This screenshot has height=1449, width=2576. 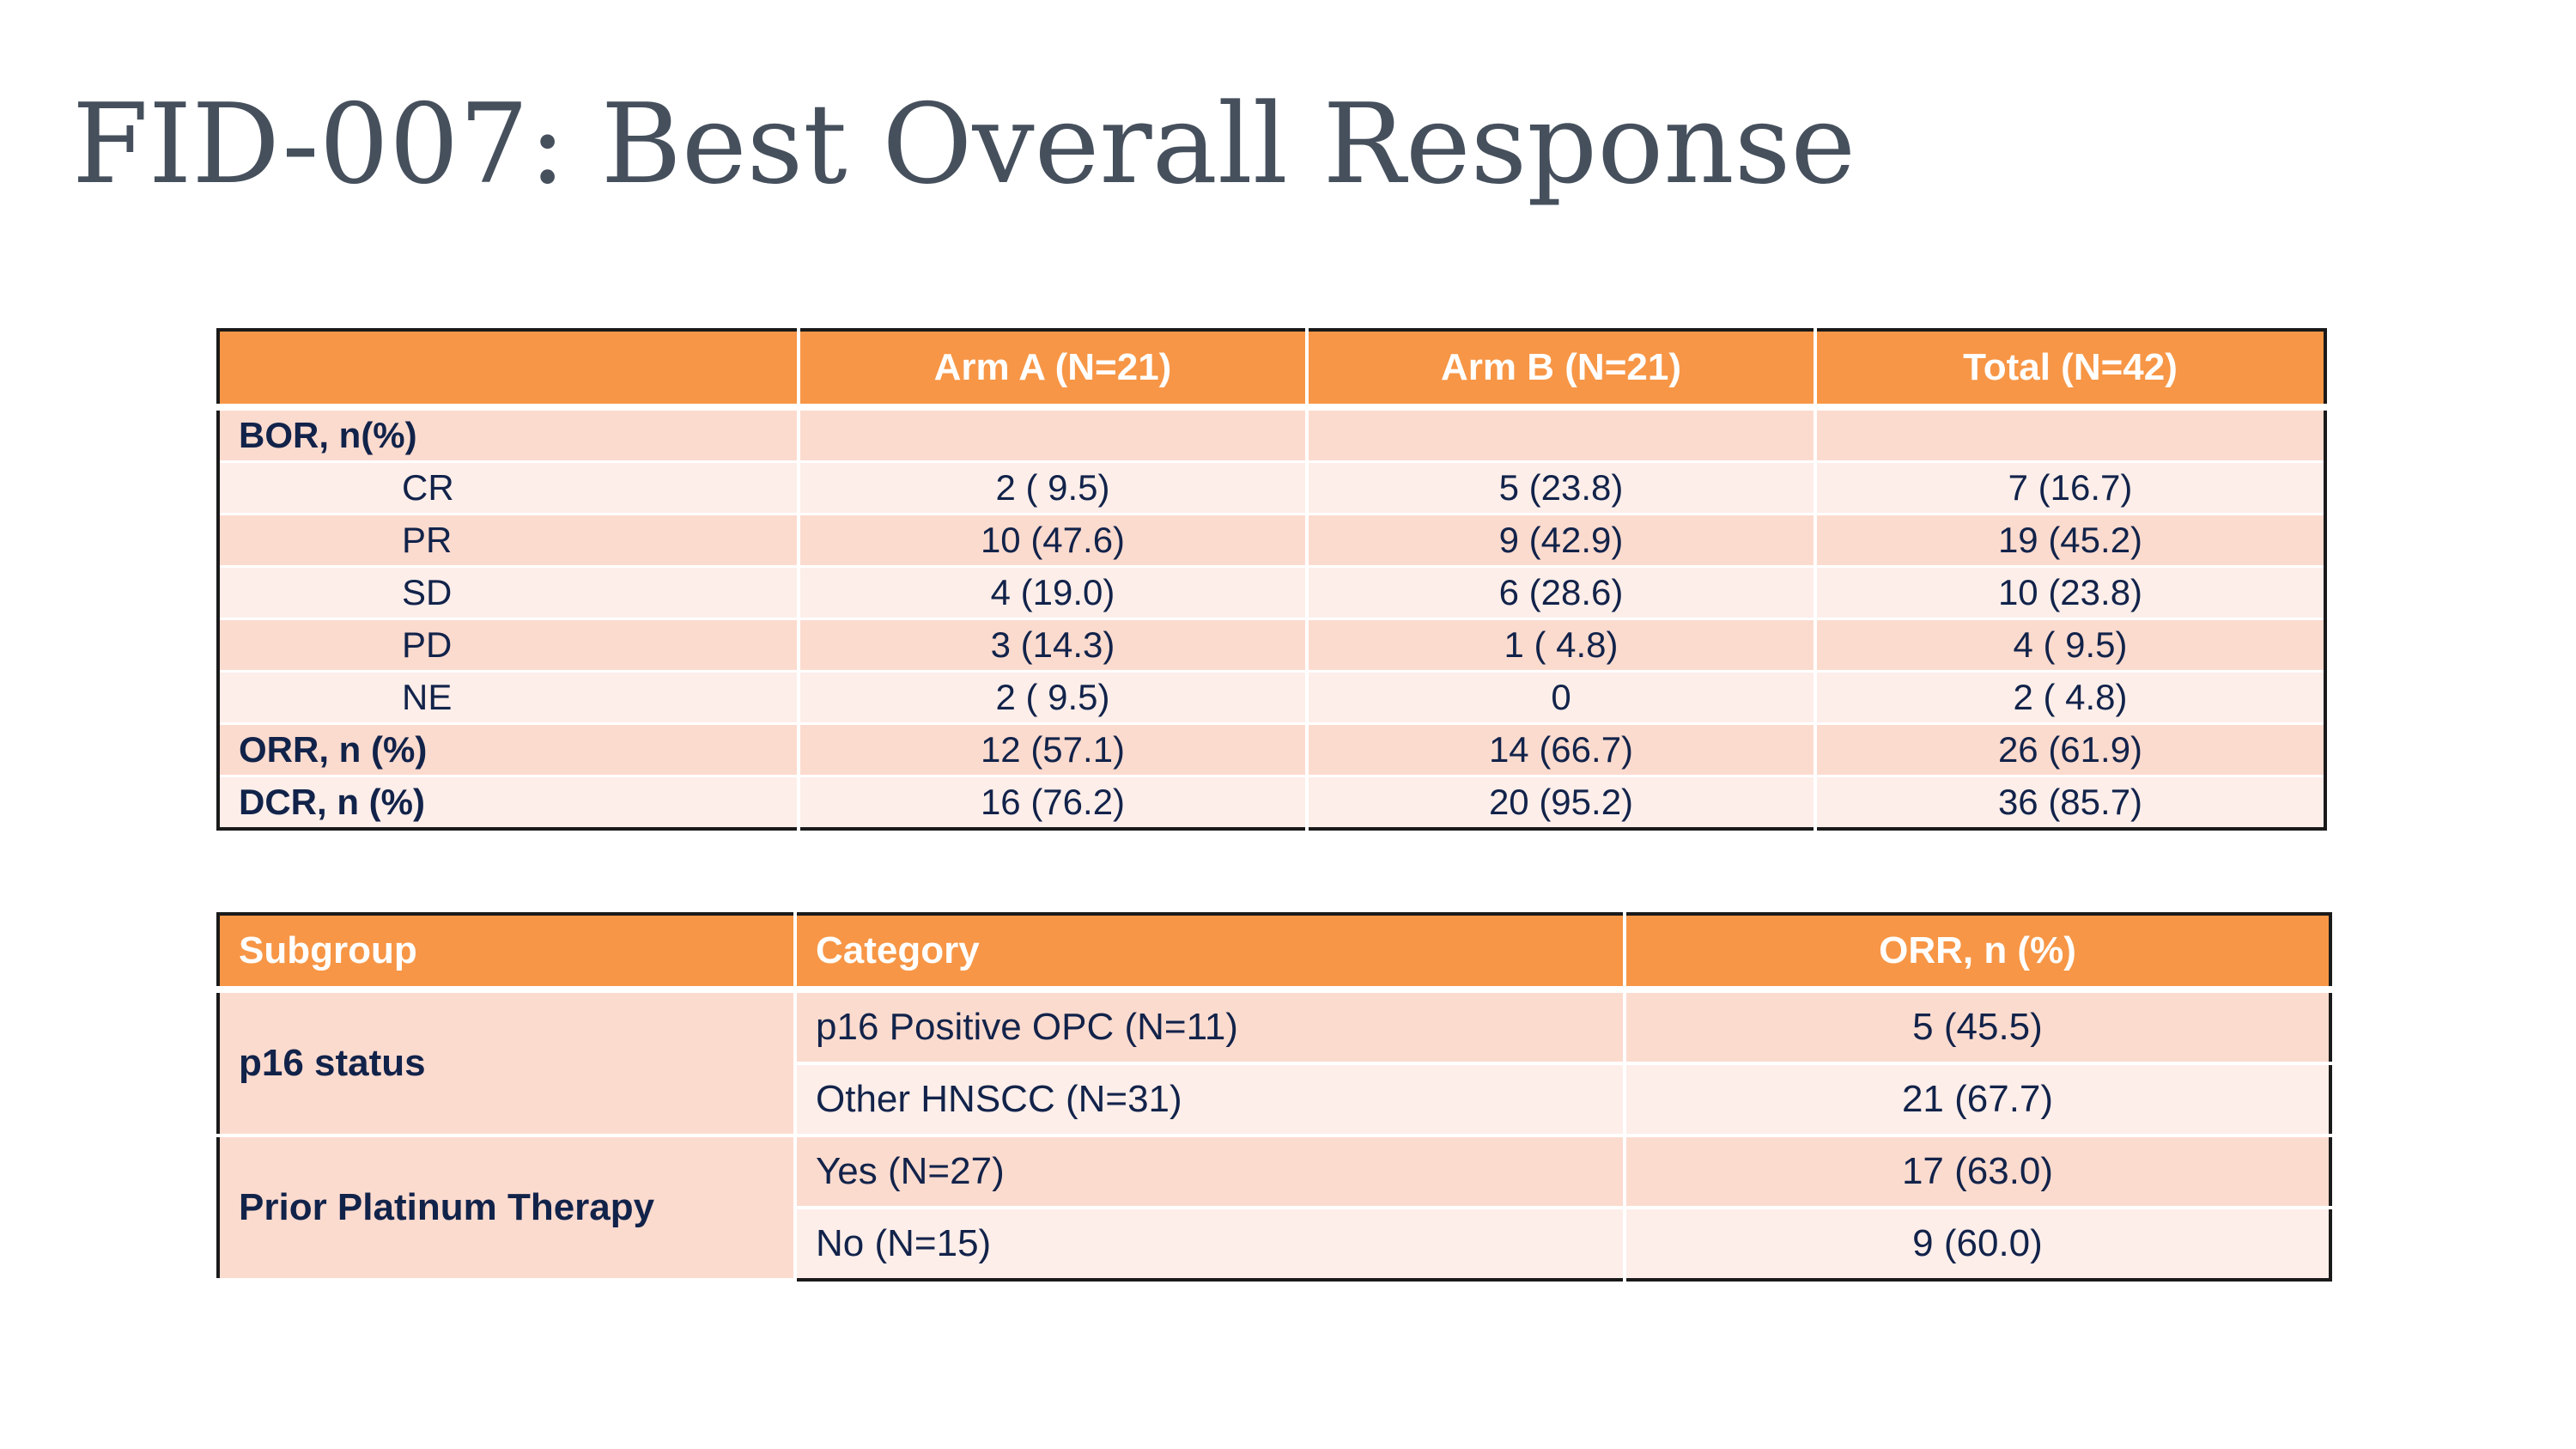 What do you see at coordinates (1210, 1172) in the screenshot?
I see `category-cell: Yes (N=27)` at bounding box center [1210, 1172].